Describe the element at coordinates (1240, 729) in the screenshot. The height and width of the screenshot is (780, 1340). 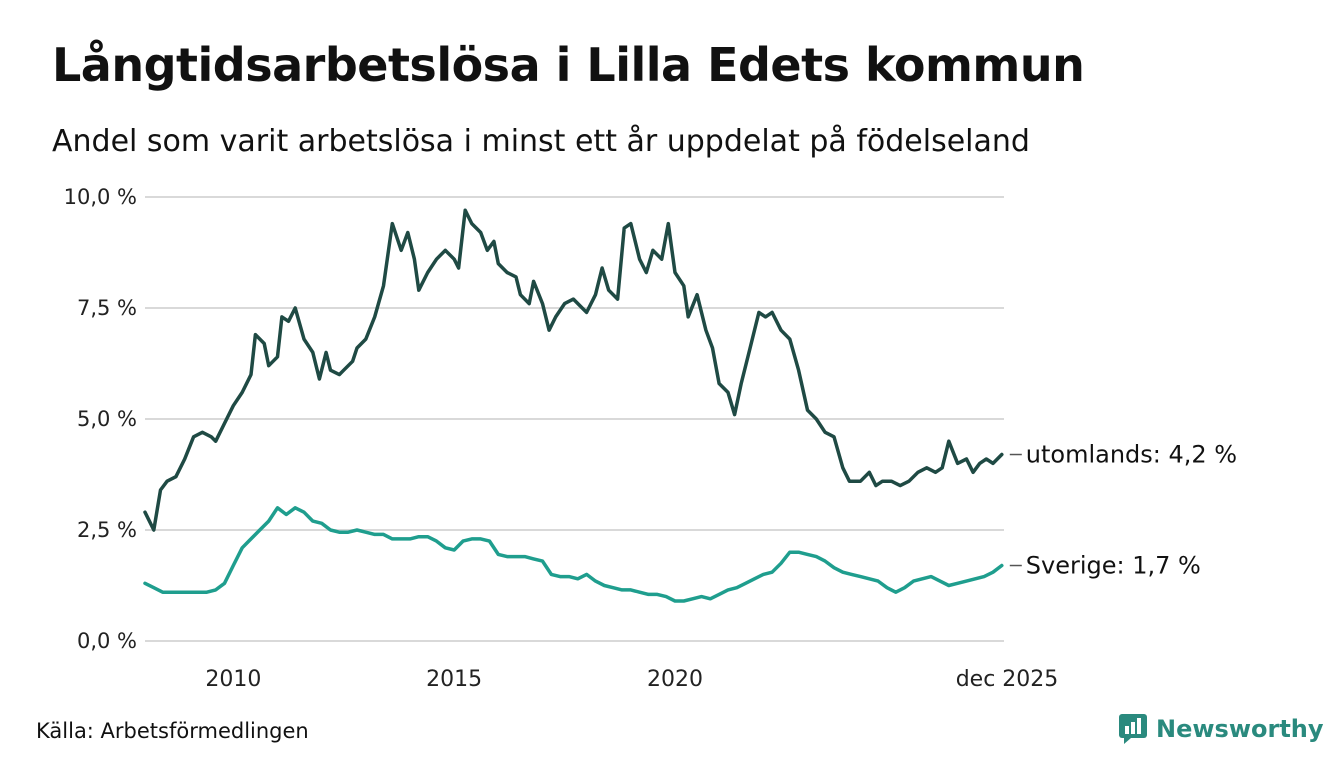
I see `brand-name: Newsworthy` at that location.